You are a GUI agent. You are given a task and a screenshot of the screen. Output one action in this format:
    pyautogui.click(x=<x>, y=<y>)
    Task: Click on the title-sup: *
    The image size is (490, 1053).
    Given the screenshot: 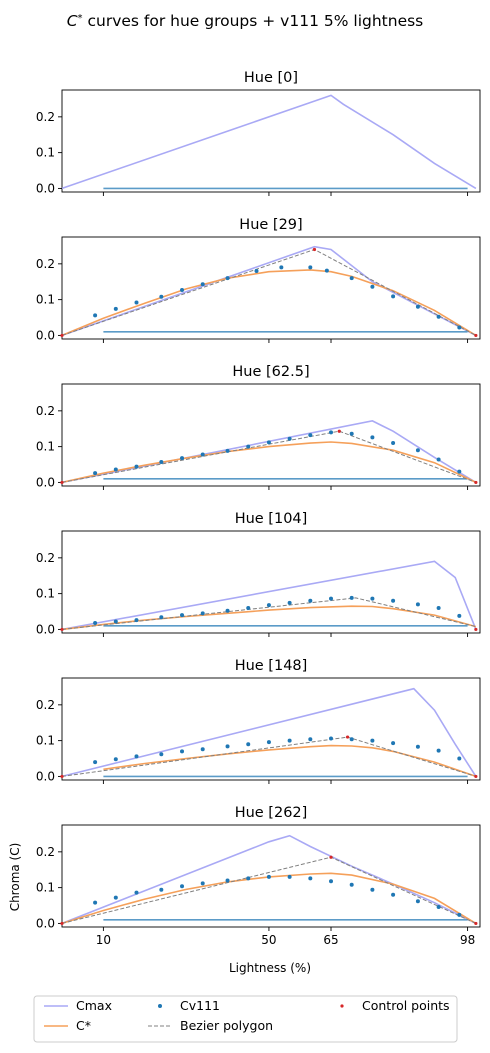 What is the action you would take?
    pyautogui.click(x=80, y=18)
    